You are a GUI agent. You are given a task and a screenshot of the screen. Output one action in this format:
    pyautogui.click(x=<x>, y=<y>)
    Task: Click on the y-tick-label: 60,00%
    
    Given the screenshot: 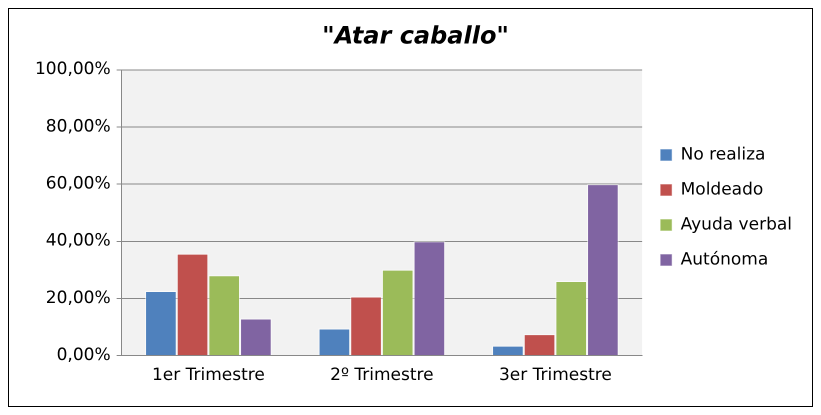 What is the action you would take?
    pyautogui.click(x=78, y=184)
    